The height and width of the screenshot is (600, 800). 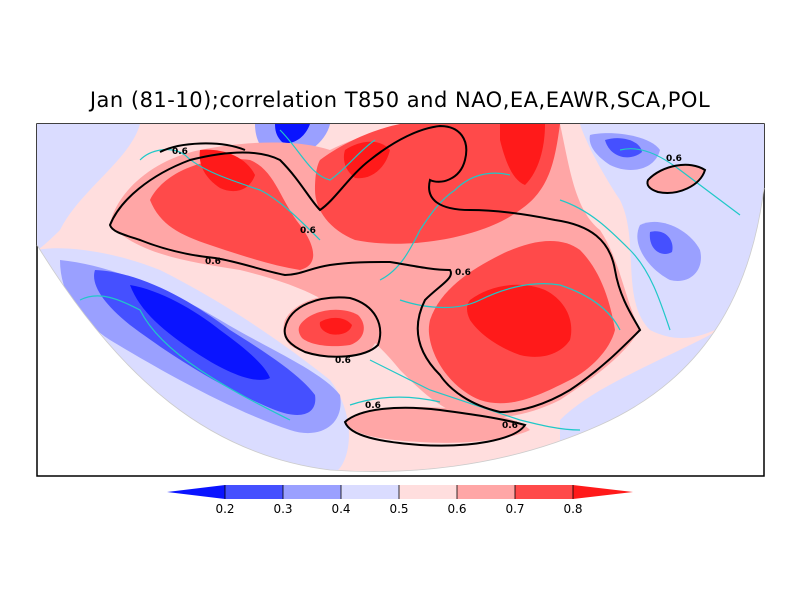 I want to click on colorbar-lower-arrow, so click(x=196, y=492).